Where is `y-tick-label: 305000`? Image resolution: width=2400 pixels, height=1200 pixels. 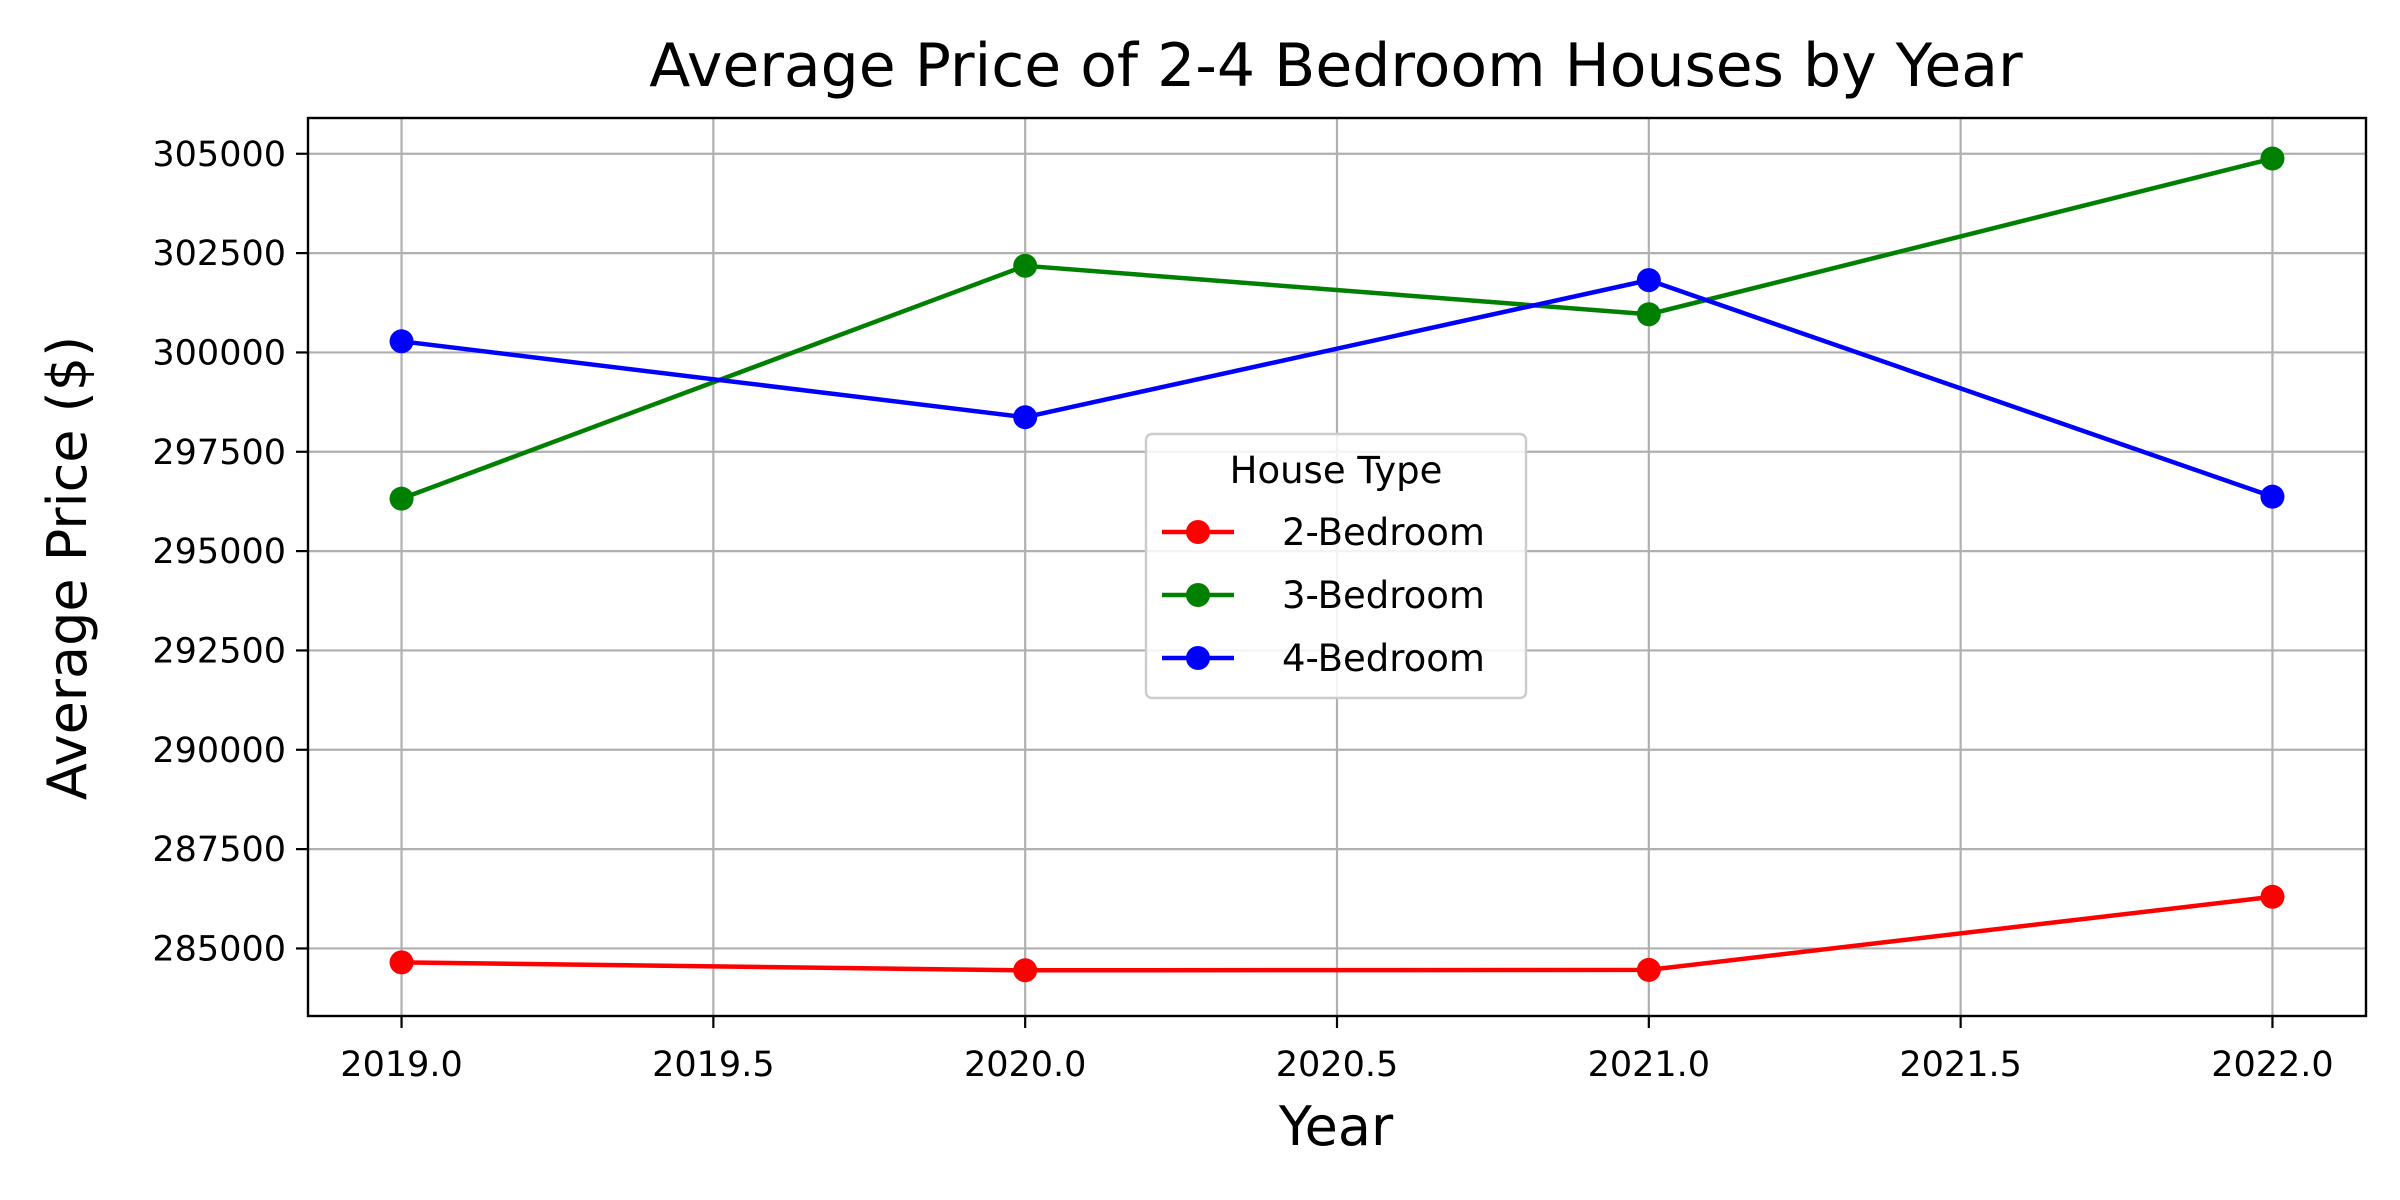 y-tick-label: 305000 is located at coordinates (219, 155).